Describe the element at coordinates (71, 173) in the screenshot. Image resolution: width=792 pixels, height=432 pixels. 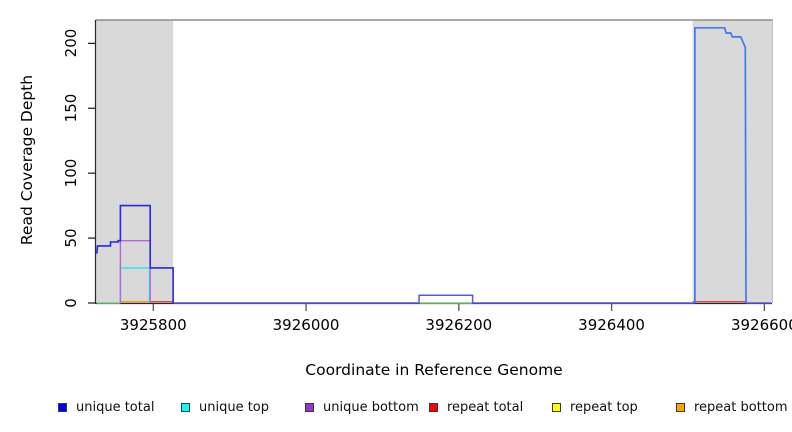
I see `y-tick-label: 100` at that location.